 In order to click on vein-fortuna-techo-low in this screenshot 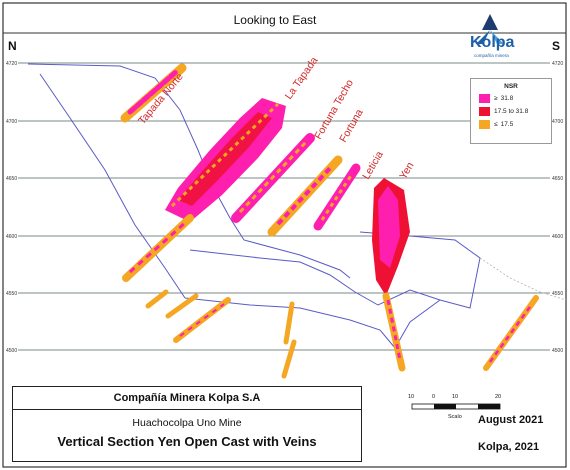, I will do `click(273, 177)`.